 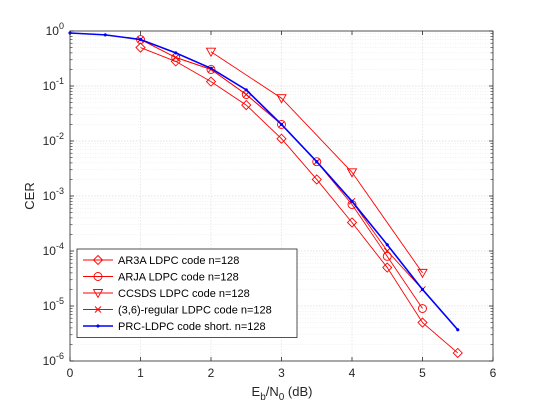 I want to click on y-tick-exponent: -4, so click(x=60, y=246).